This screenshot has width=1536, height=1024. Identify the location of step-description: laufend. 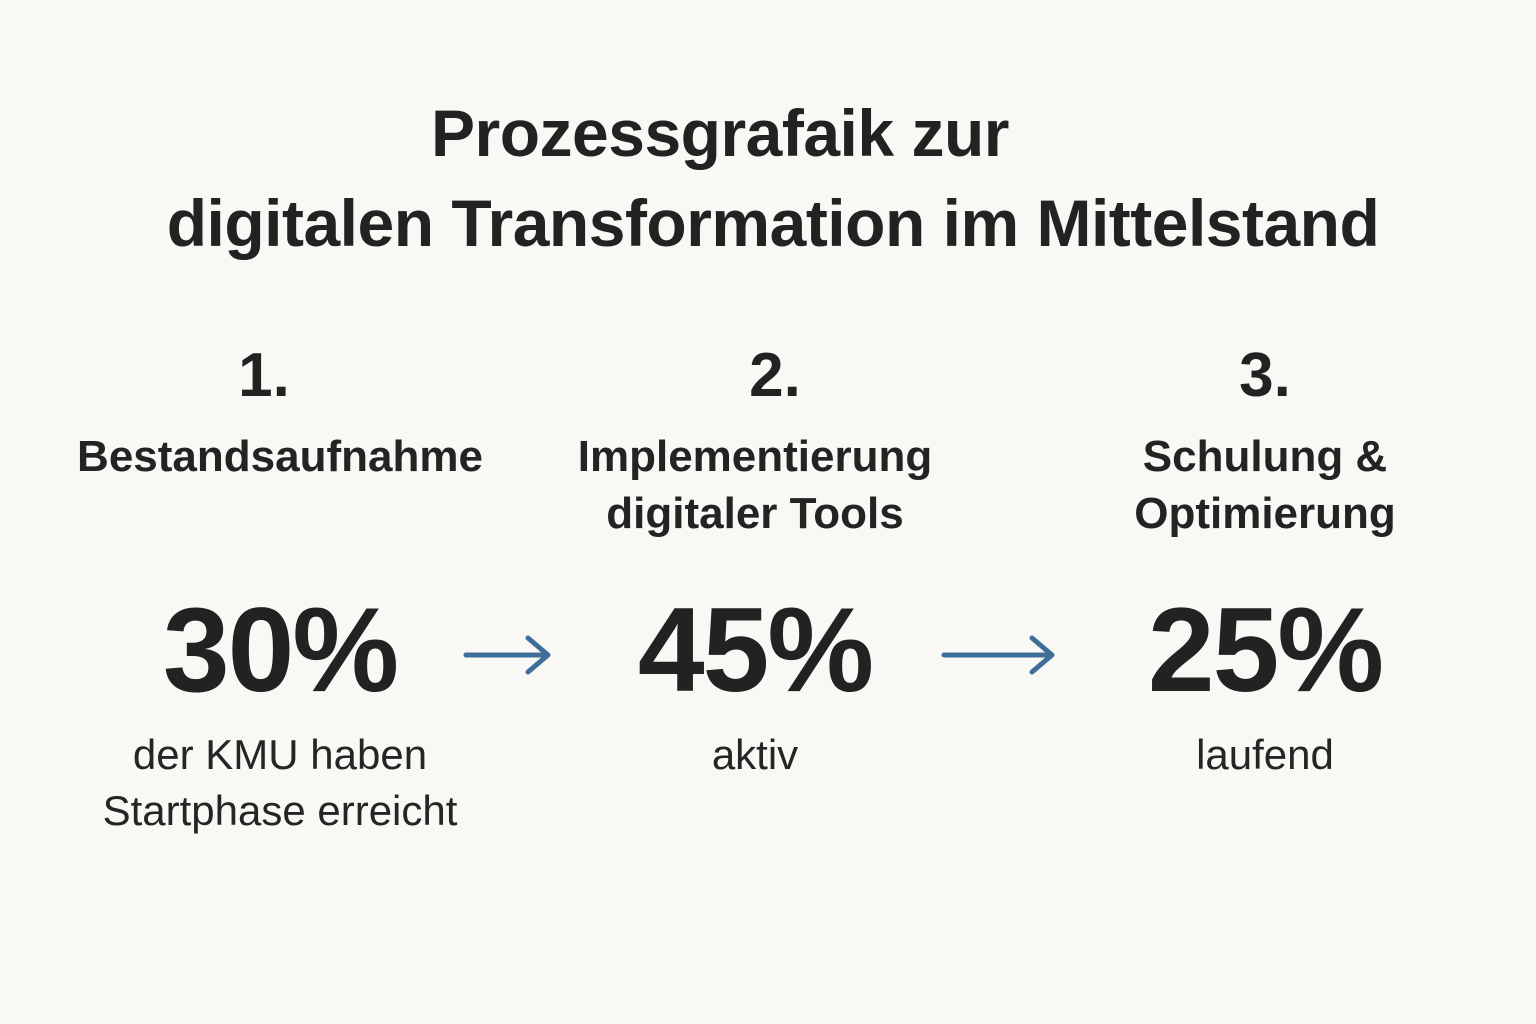
(1265, 755).